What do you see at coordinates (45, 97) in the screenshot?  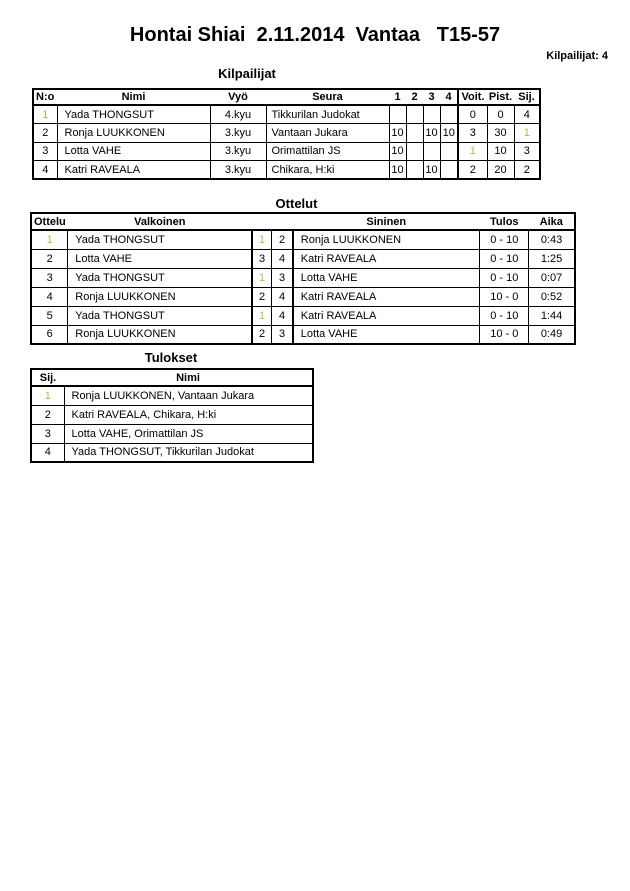 I see `header-no: N:o` at bounding box center [45, 97].